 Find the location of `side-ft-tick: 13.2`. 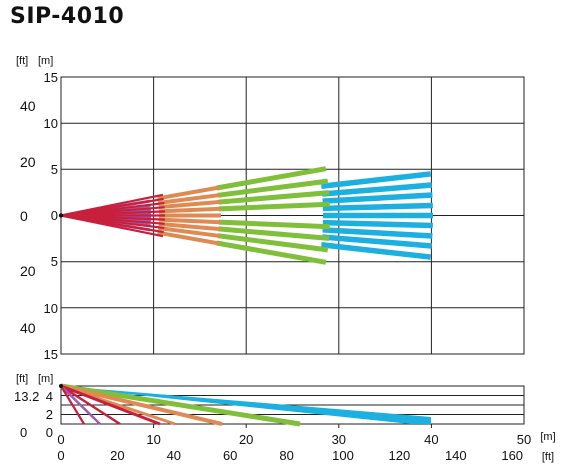

side-ft-tick: 13.2 is located at coordinates (26, 396).